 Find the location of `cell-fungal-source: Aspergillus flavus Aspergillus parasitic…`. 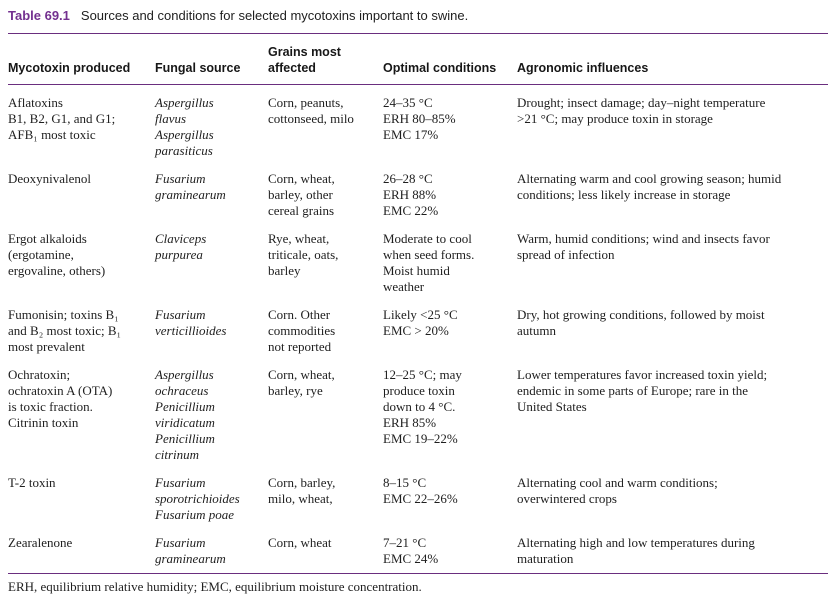

cell-fungal-source: Aspergillus flavus Aspergillus parasitic… is located at coordinates (184, 126).